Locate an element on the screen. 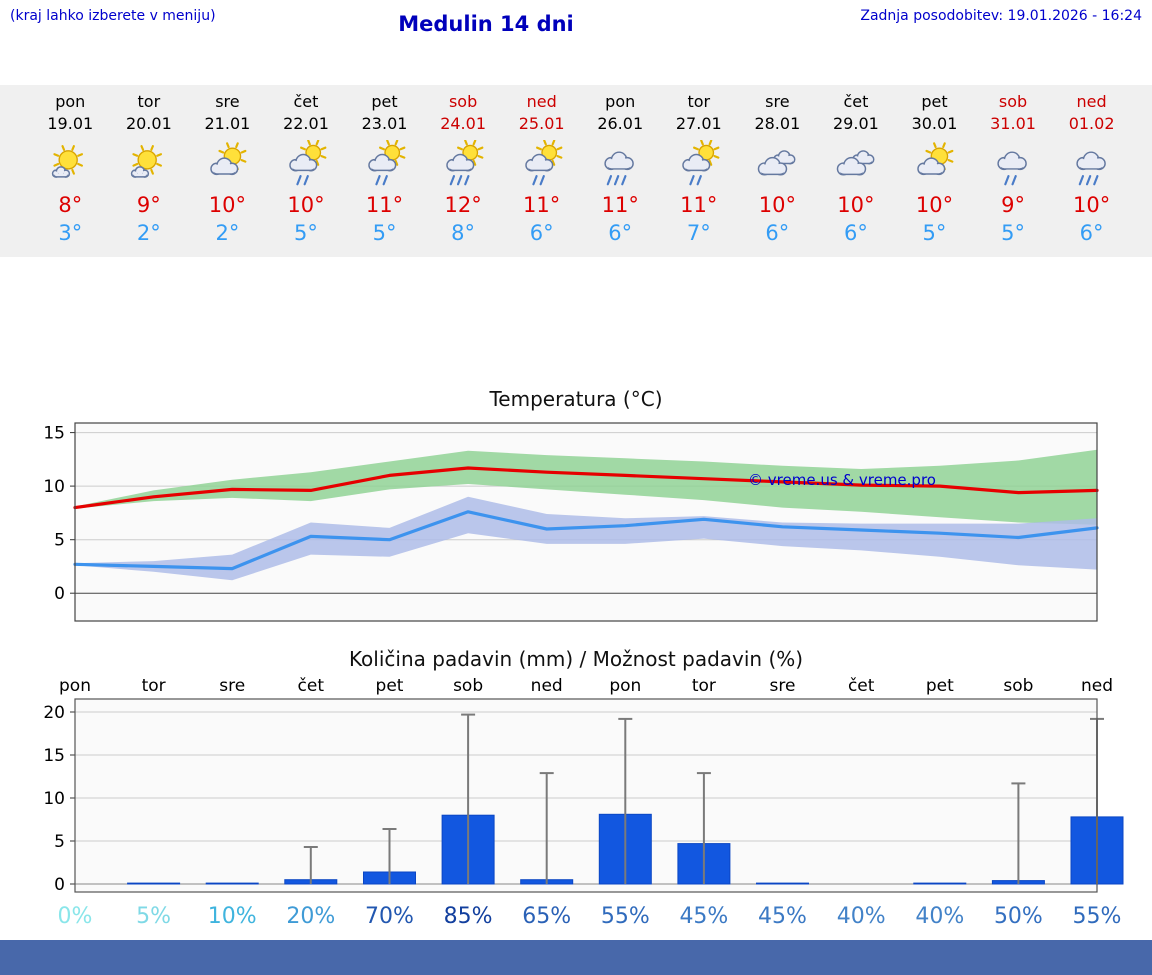 This screenshot has width=1152, height=975. forecast-day: ned 01.02 10° 6° is located at coordinates (1091, 169).